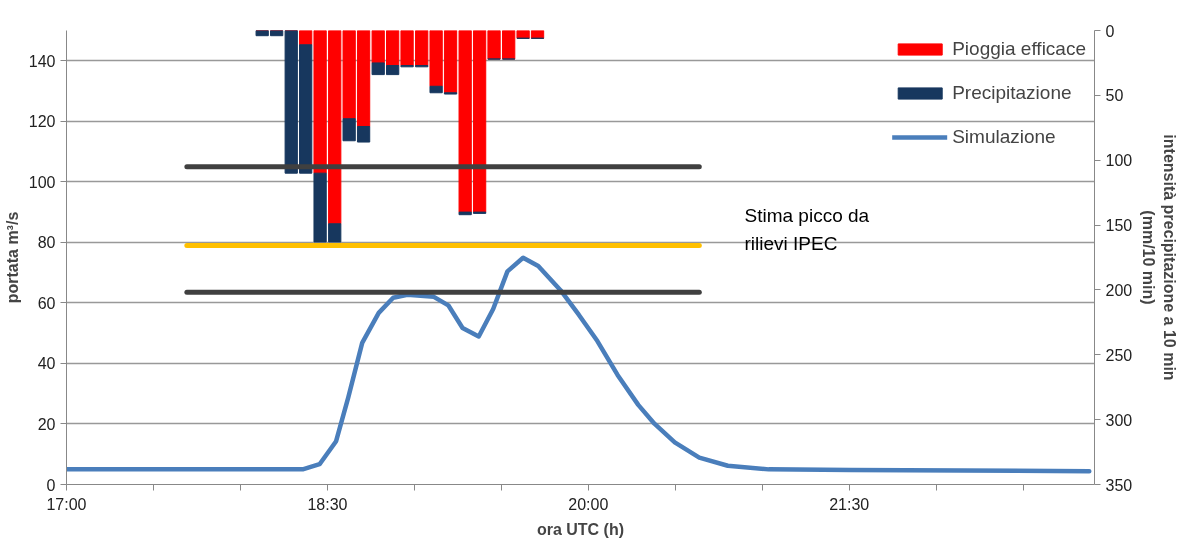 Image resolution: width=1182 pixels, height=541 pixels. I want to click on y2-axis-title: intensità precipitazione a 10 min (mm/10 min), so click(1159, 257).